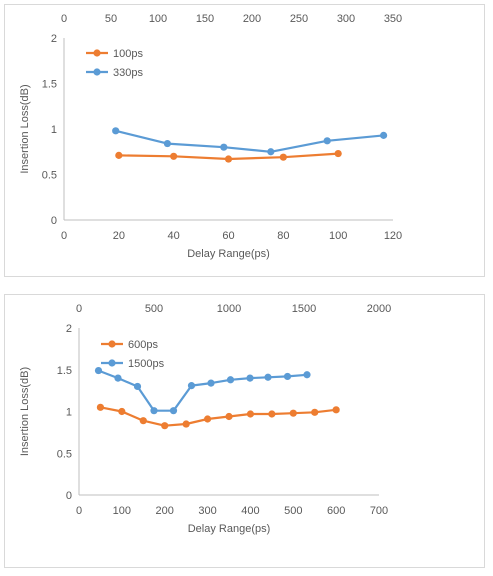  I want to click on chart-2-x-tick-label: 700, so click(379, 511).